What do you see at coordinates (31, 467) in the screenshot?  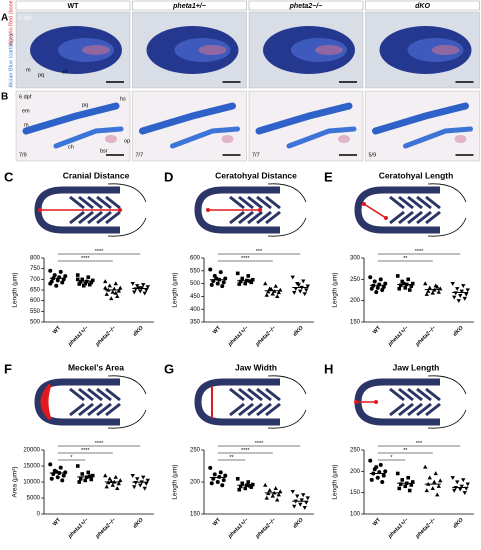 I see `y-tick-label: 15000` at bounding box center [31, 467].